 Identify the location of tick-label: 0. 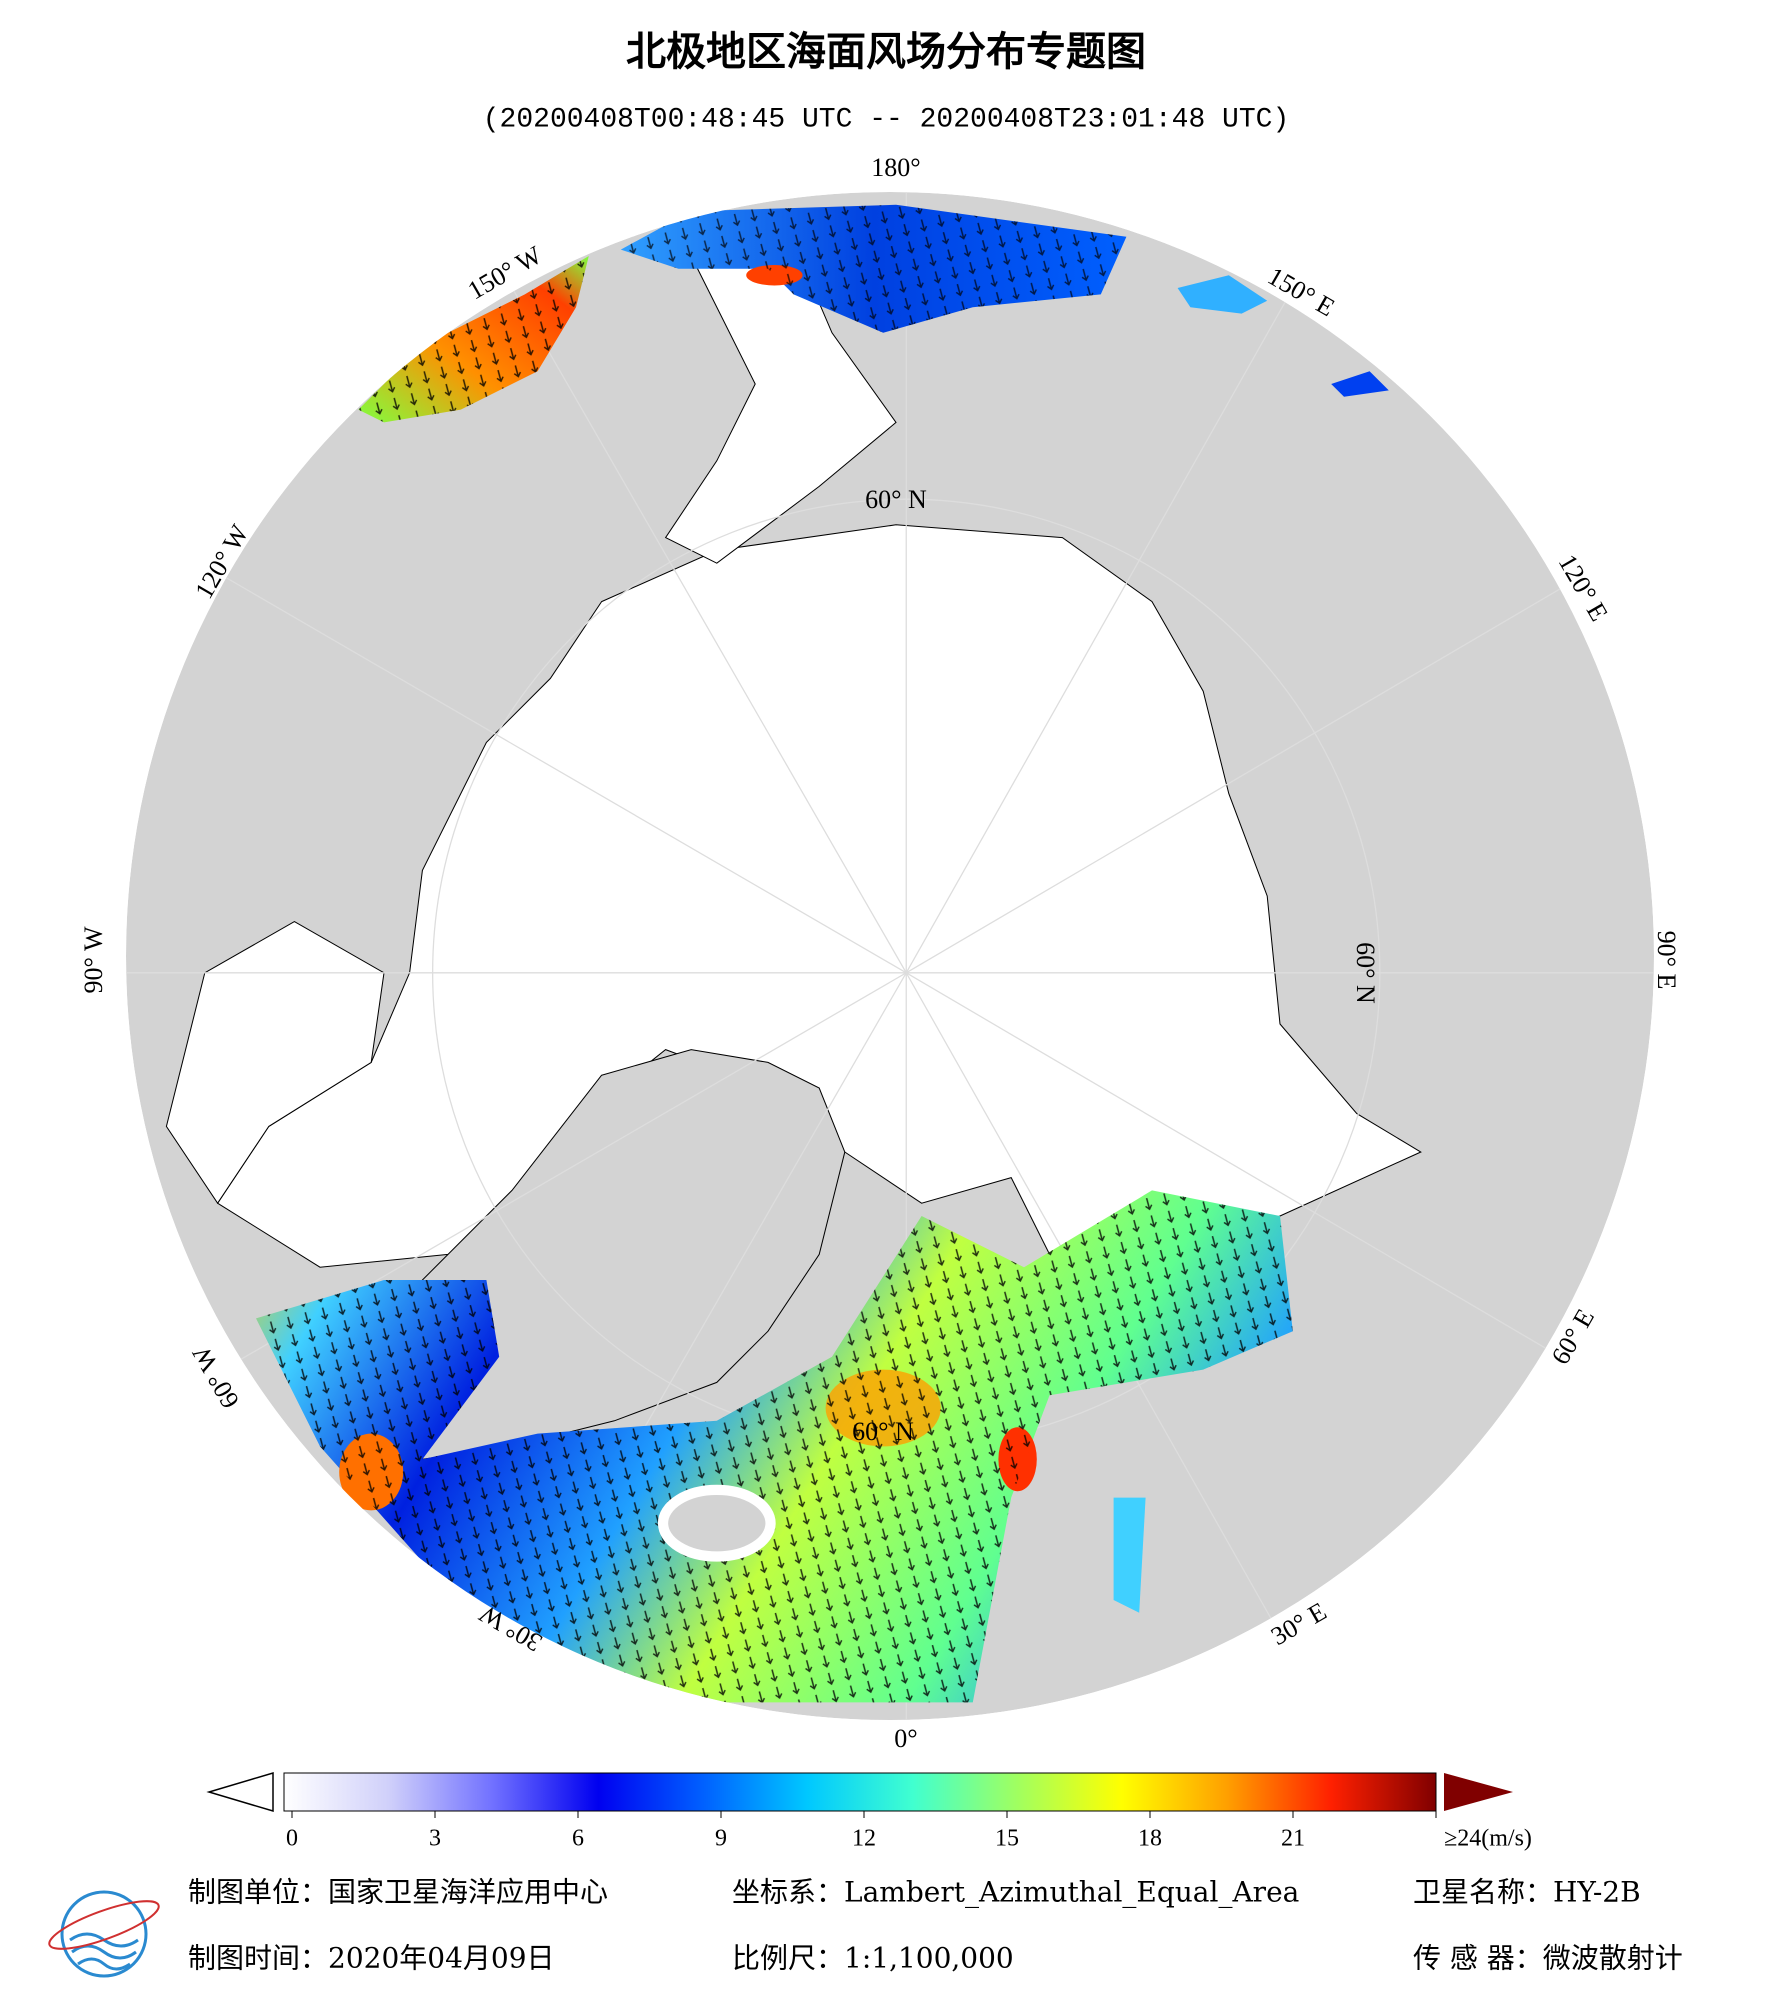
(292, 1839).